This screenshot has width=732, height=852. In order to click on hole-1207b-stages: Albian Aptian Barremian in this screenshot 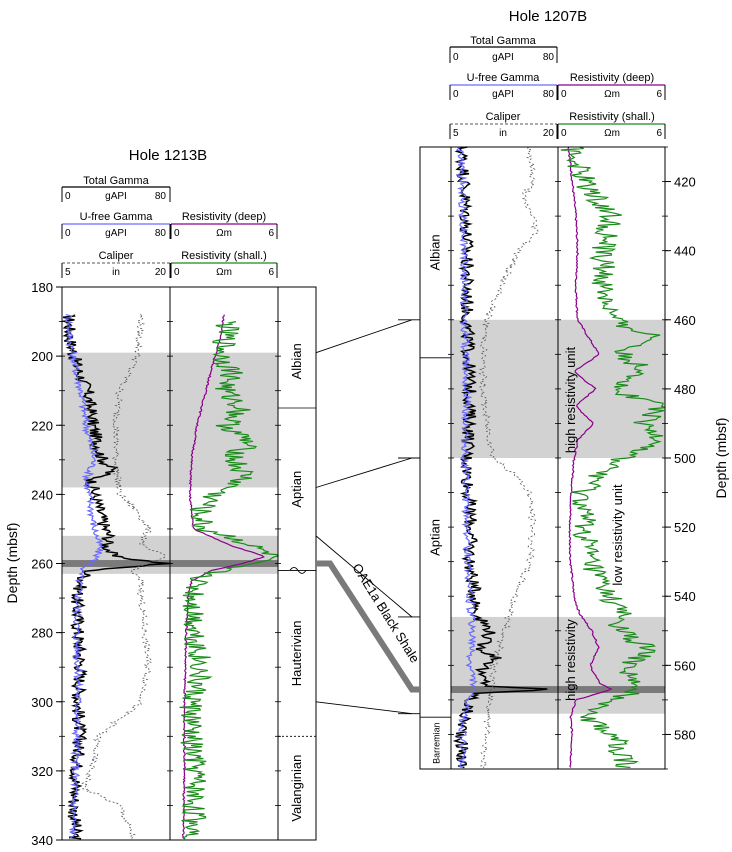, I will do `click(435, 499)`.